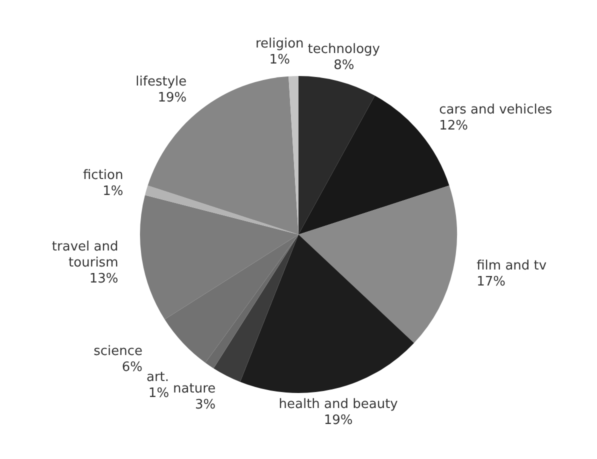  I want to click on data-label: 8%, so click(344, 66).